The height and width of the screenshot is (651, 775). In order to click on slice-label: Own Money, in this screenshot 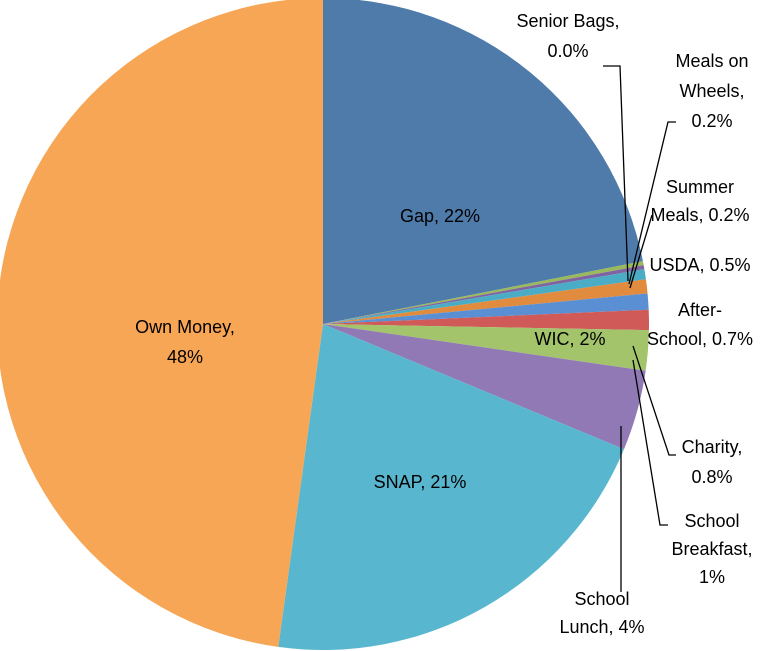, I will do `click(185, 327)`.